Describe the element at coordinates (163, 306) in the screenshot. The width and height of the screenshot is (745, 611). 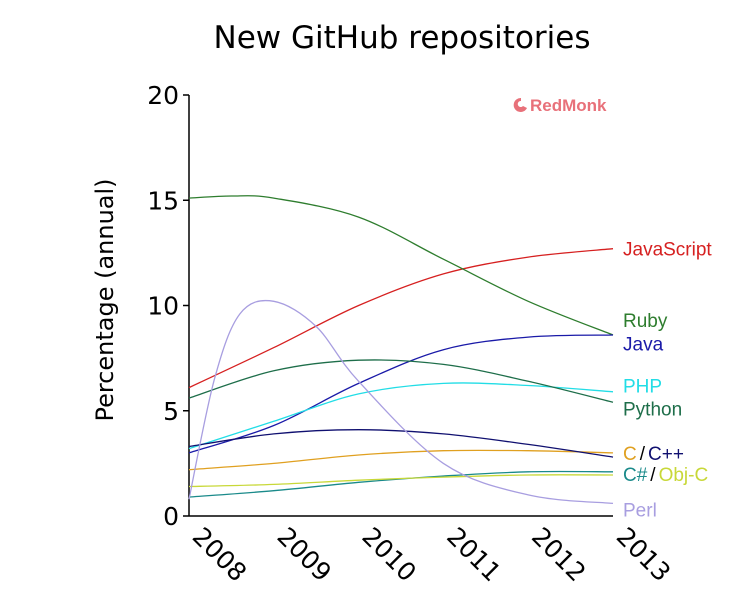
I see `y-tick-label: 10` at that location.